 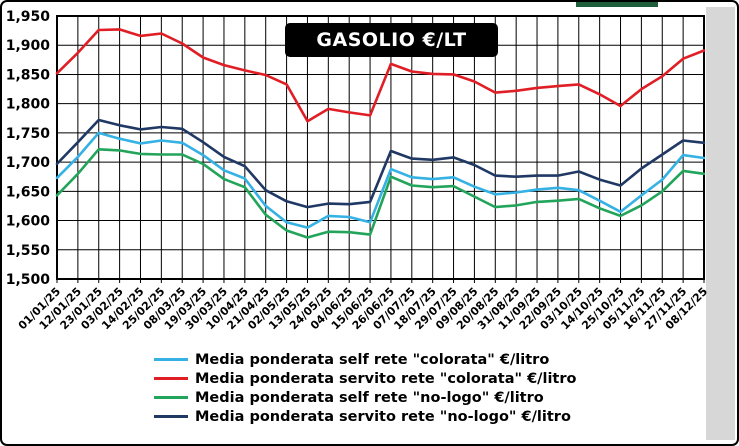 I want to click on svg-text: 1,900, so click(x=28, y=46).